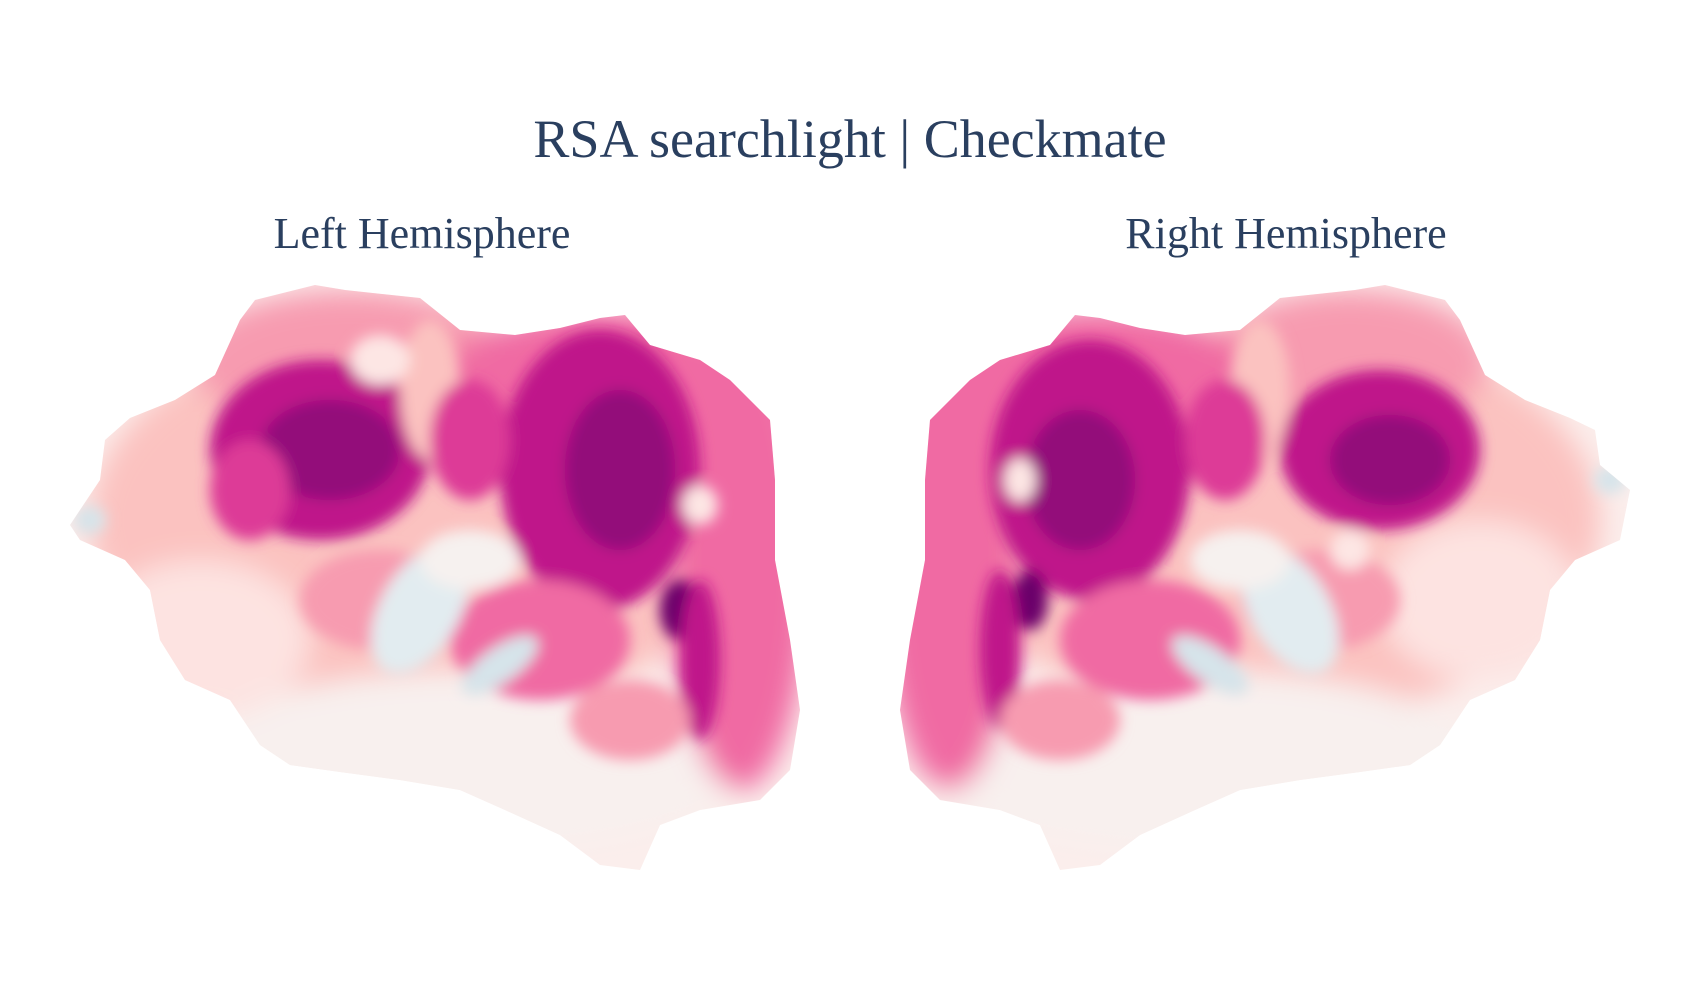 The image size is (1700, 1000). Describe the element at coordinates (422, 233) in the screenshot. I see `left-hemisphere-title: Left Hemisphere` at that location.